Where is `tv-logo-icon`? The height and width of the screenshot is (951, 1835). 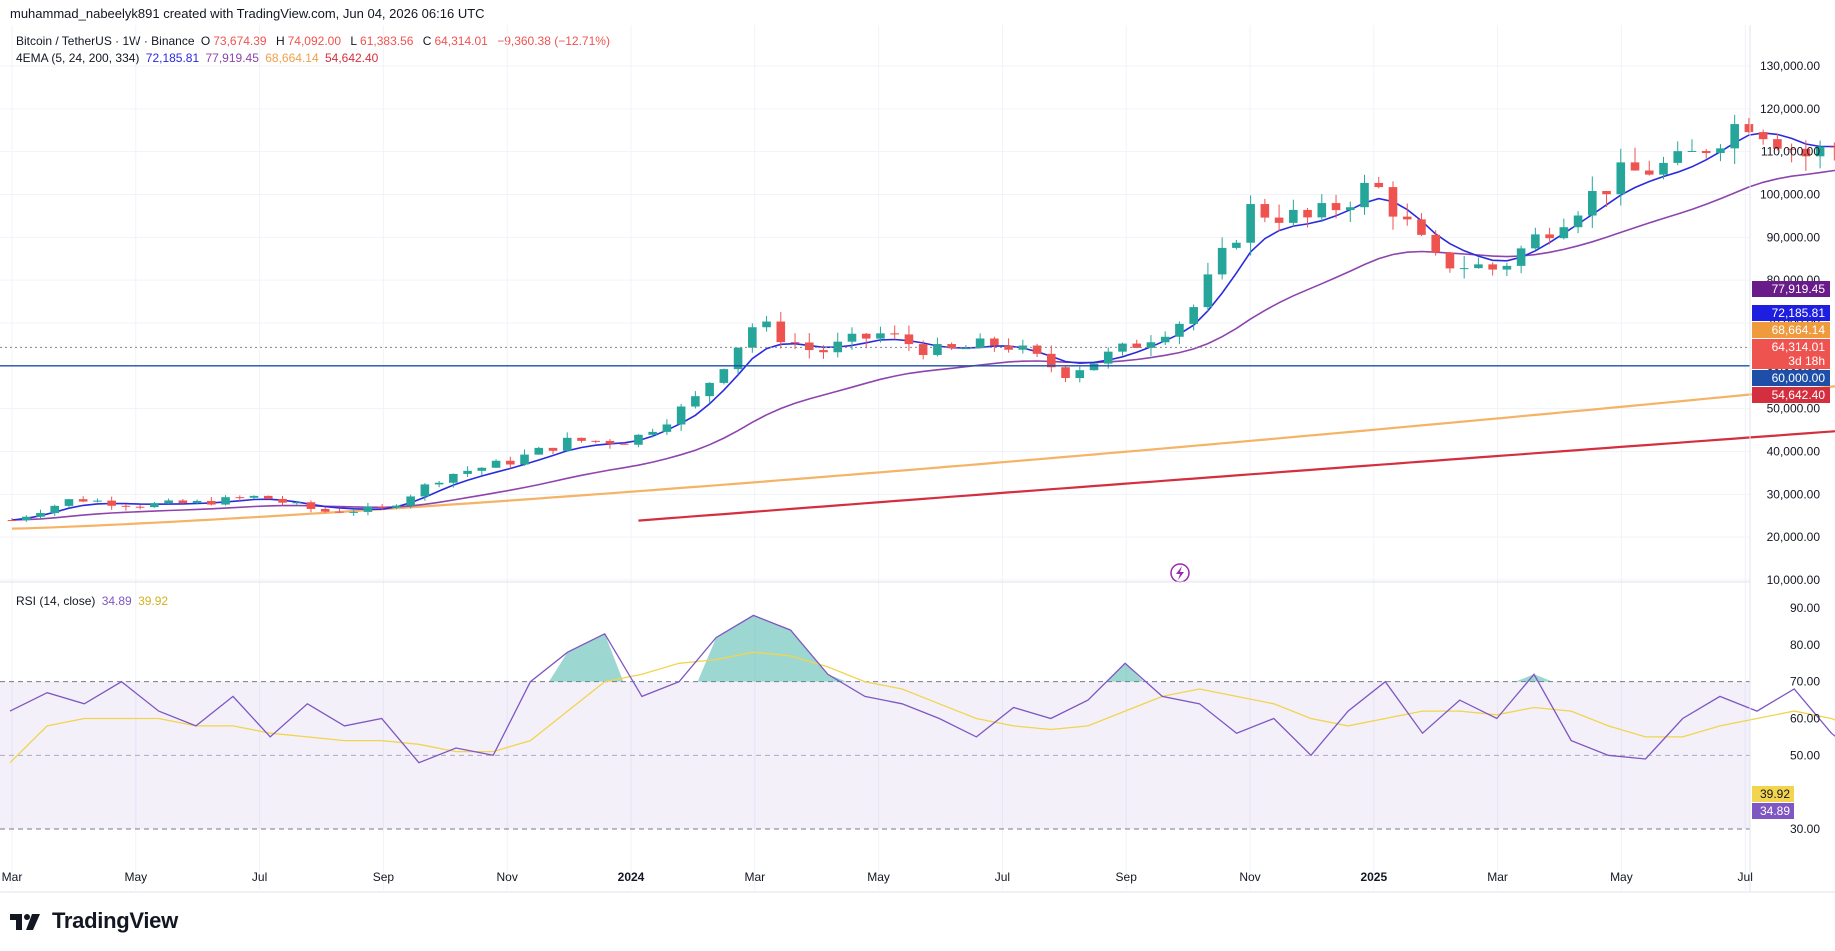 tv-logo-icon is located at coordinates (25, 922).